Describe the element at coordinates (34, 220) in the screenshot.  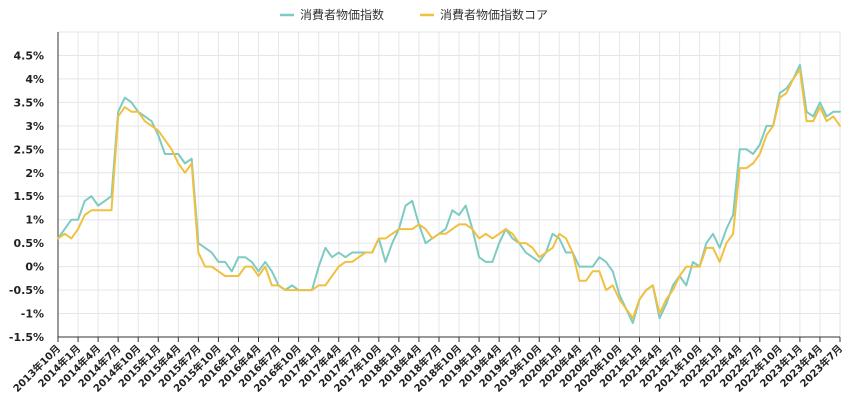
I see `y-tick-label: 1%` at that location.